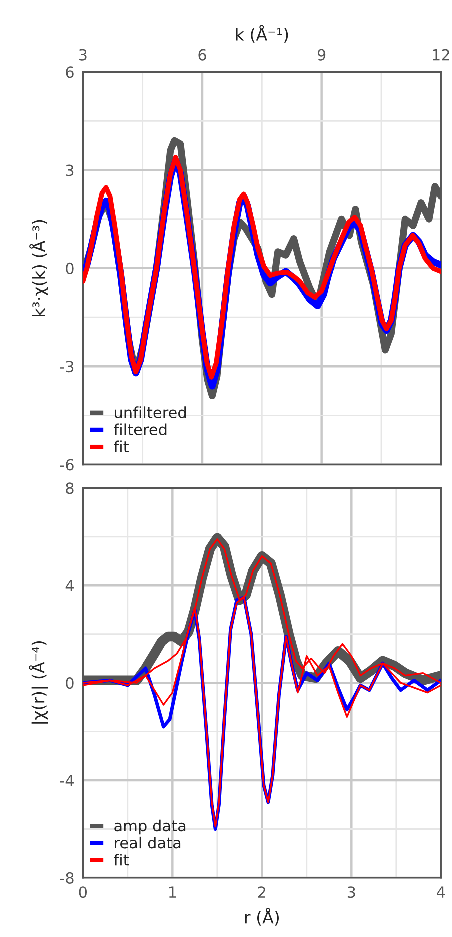 The height and width of the screenshot is (937, 452). What do you see at coordinates (83, 892) in the screenshot?
I see `x-tick-label: 0` at bounding box center [83, 892].